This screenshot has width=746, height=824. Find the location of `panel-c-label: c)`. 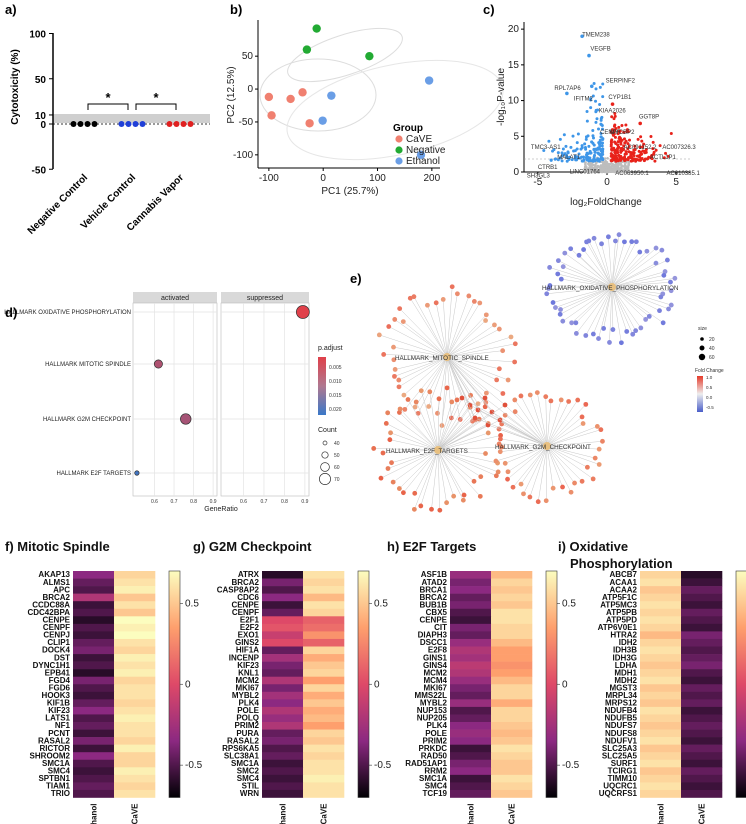

panel-c-label: c) is located at coordinates (489, 9).